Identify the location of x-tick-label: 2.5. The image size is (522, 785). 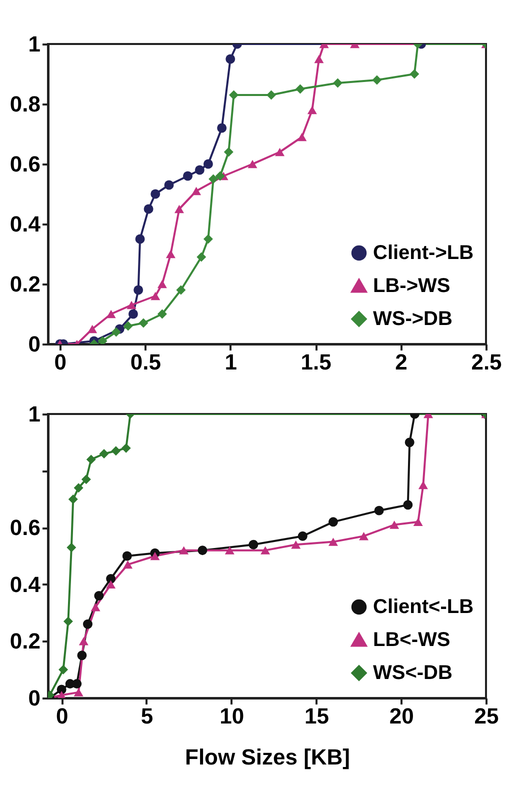
(486, 362).